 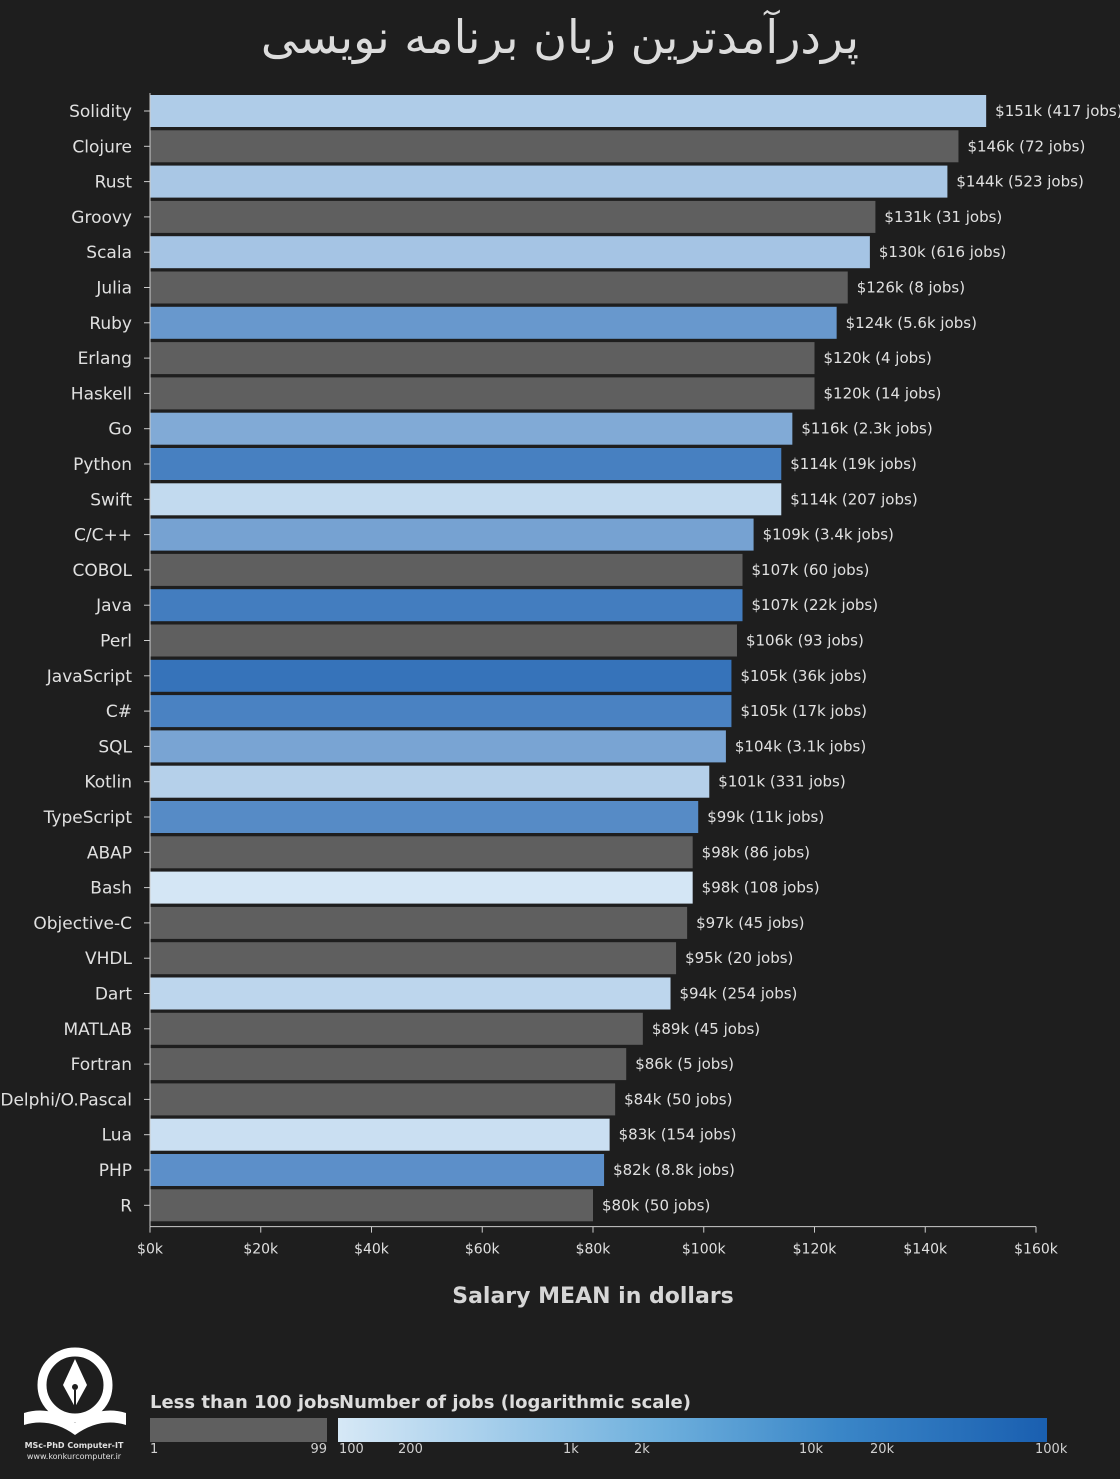 What do you see at coordinates (113, 995) in the screenshot?
I see `y-tick-label: Dart` at bounding box center [113, 995].